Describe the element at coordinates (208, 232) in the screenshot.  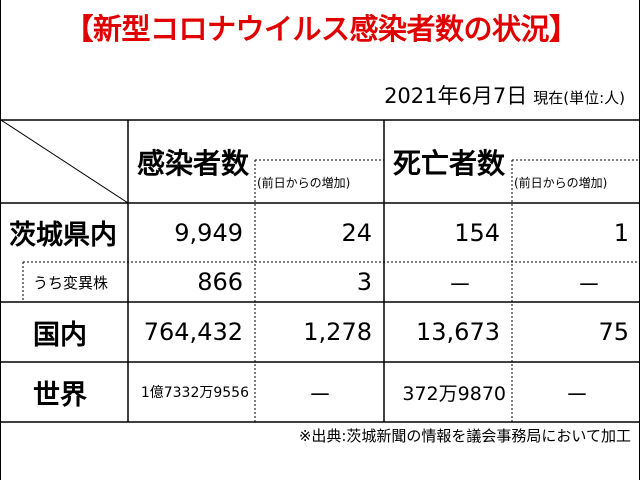
I see `ibaraki-cases: 9,949` at that location.